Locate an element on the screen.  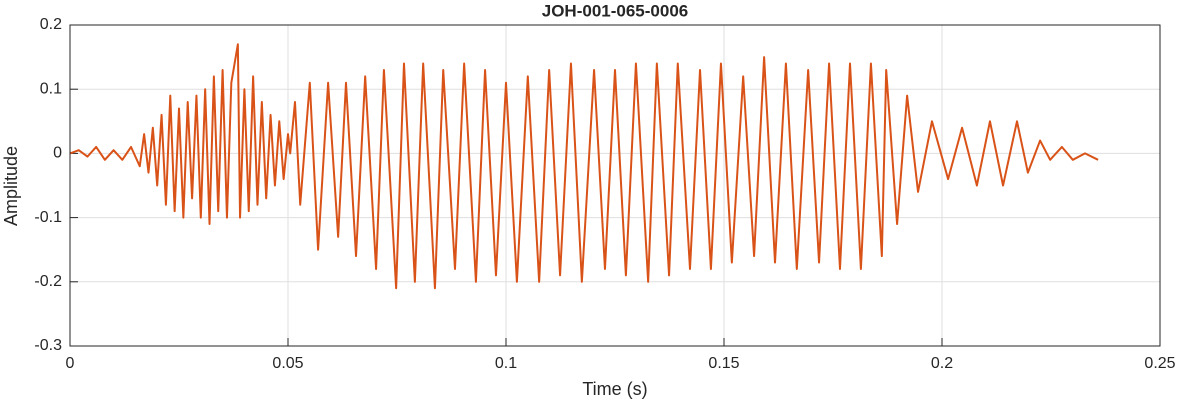
y-tick-label: 0.2 is located at coordinates (51, 24).